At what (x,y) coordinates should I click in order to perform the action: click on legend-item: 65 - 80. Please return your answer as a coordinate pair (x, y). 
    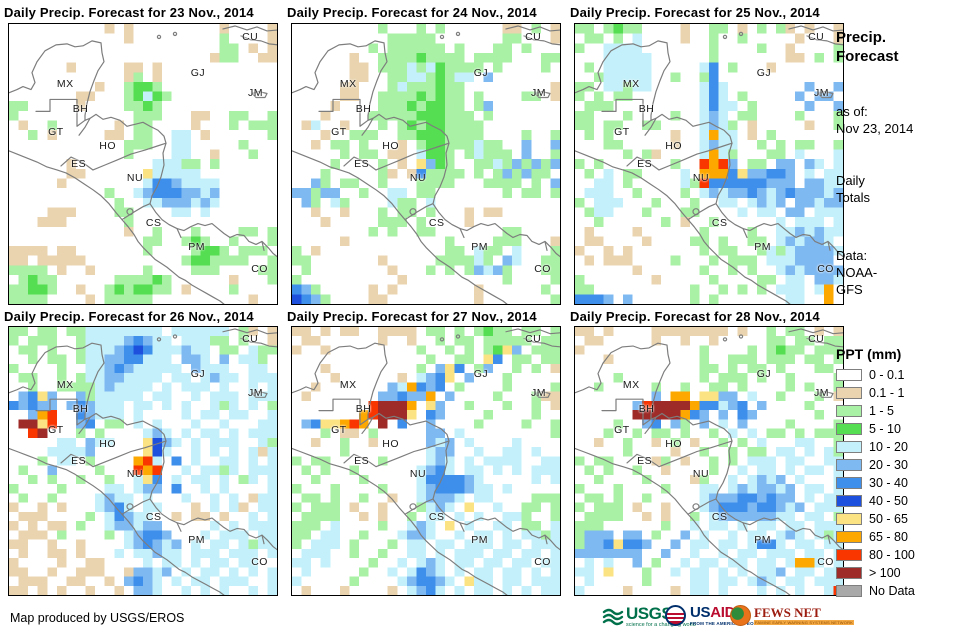
    Looking at the image, I should click on (875, 537).